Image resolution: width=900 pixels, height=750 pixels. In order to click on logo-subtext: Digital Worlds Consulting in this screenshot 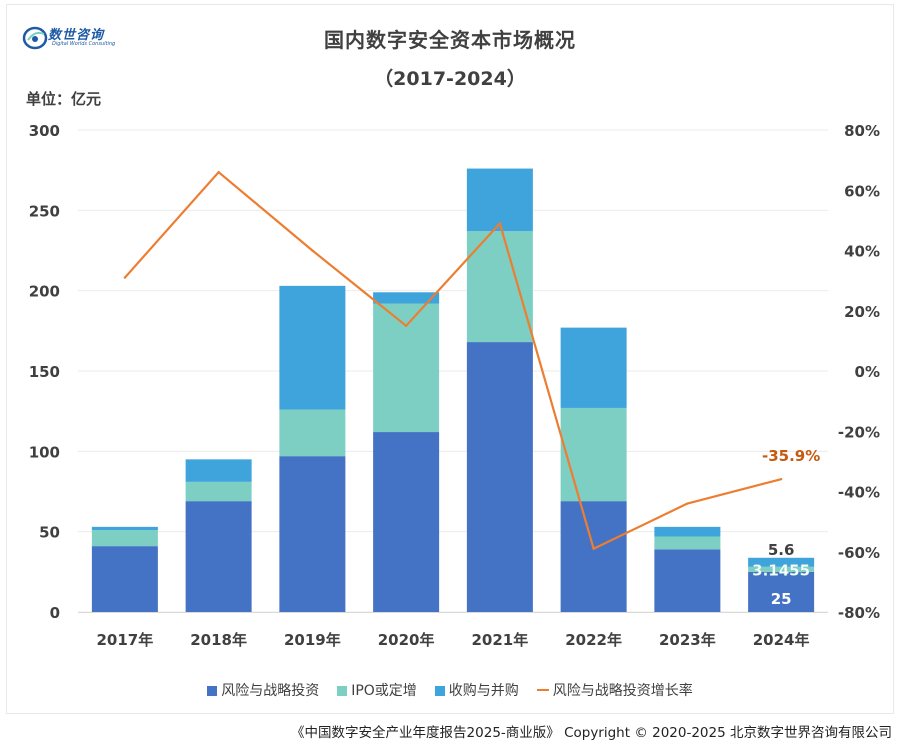, I will do `click(84, 44)`.